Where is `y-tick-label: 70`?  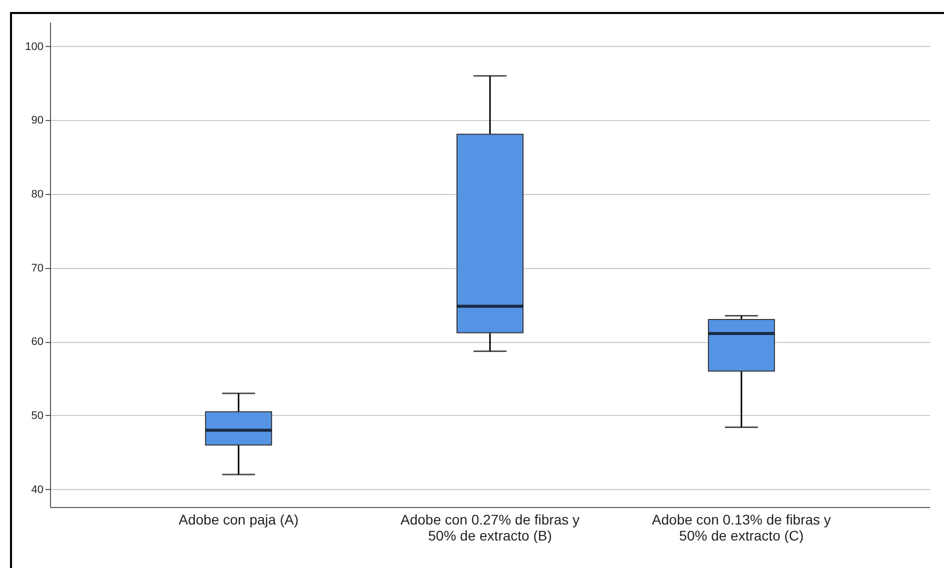 y-tick-label: 70 is located at coordinates (37, 268).